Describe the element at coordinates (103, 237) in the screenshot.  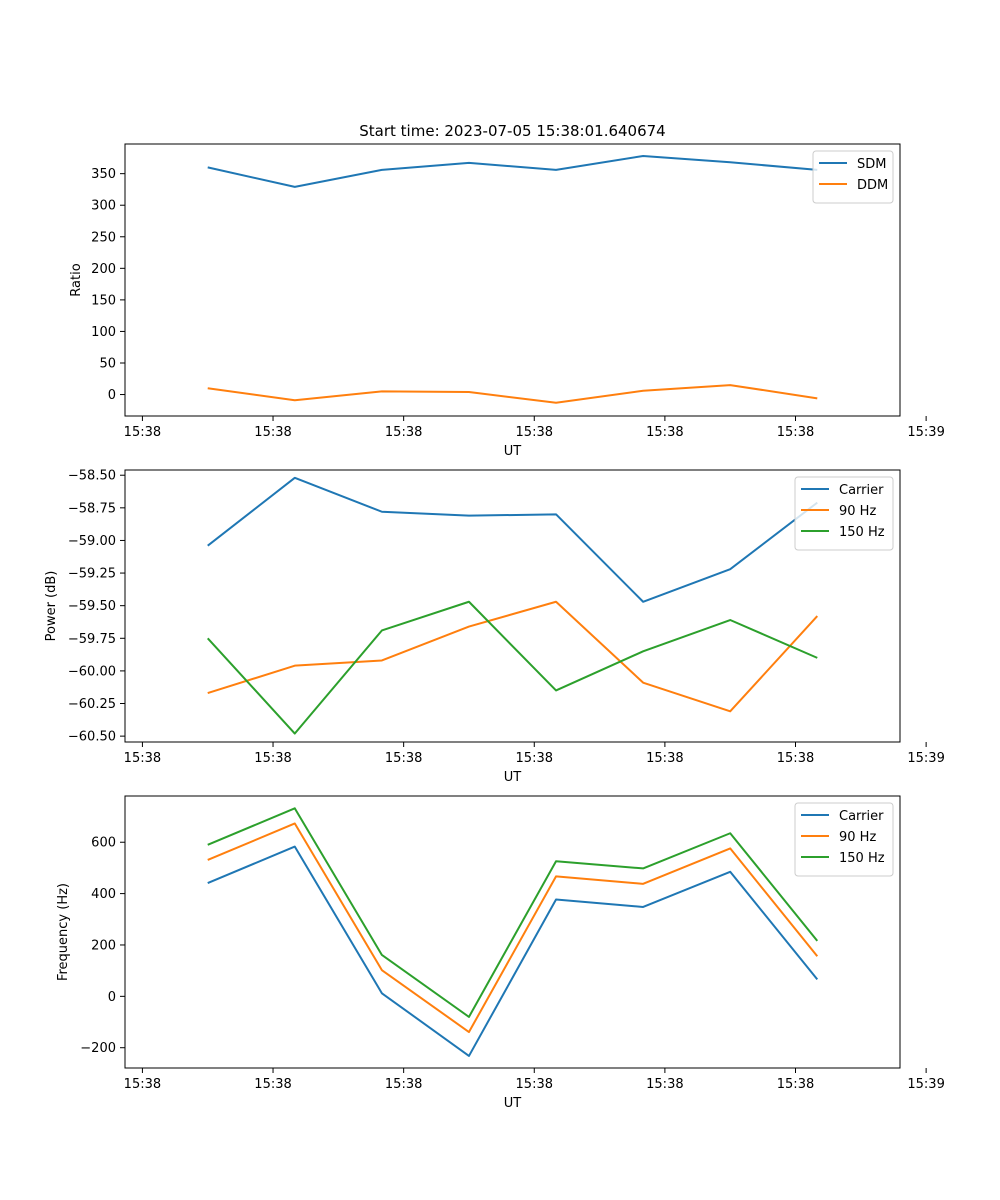
I see `ratio-y-tick-label: 250` at that location.